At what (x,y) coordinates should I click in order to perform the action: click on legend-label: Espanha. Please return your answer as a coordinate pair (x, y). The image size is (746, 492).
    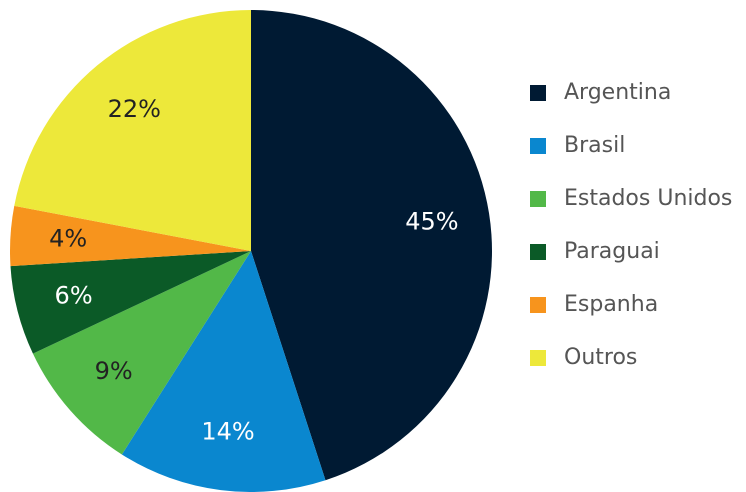
    Looking at the image, I should click on (611, 304).